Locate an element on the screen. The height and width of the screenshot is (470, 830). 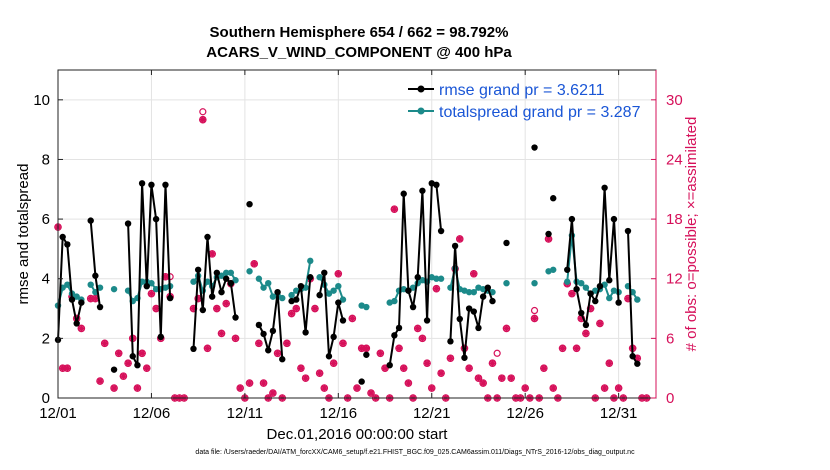
chart-title: Southern Hemisphere 654 / 662 = 98.792% is located at coordinates (359, 32).